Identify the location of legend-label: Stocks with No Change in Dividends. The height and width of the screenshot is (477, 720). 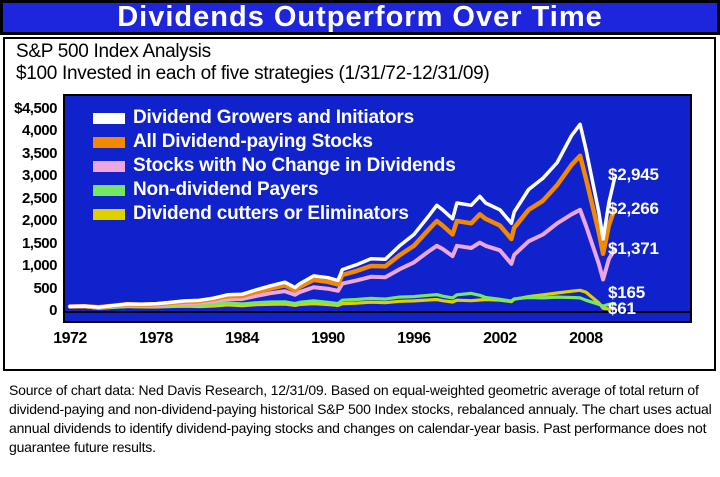
(294, 165).